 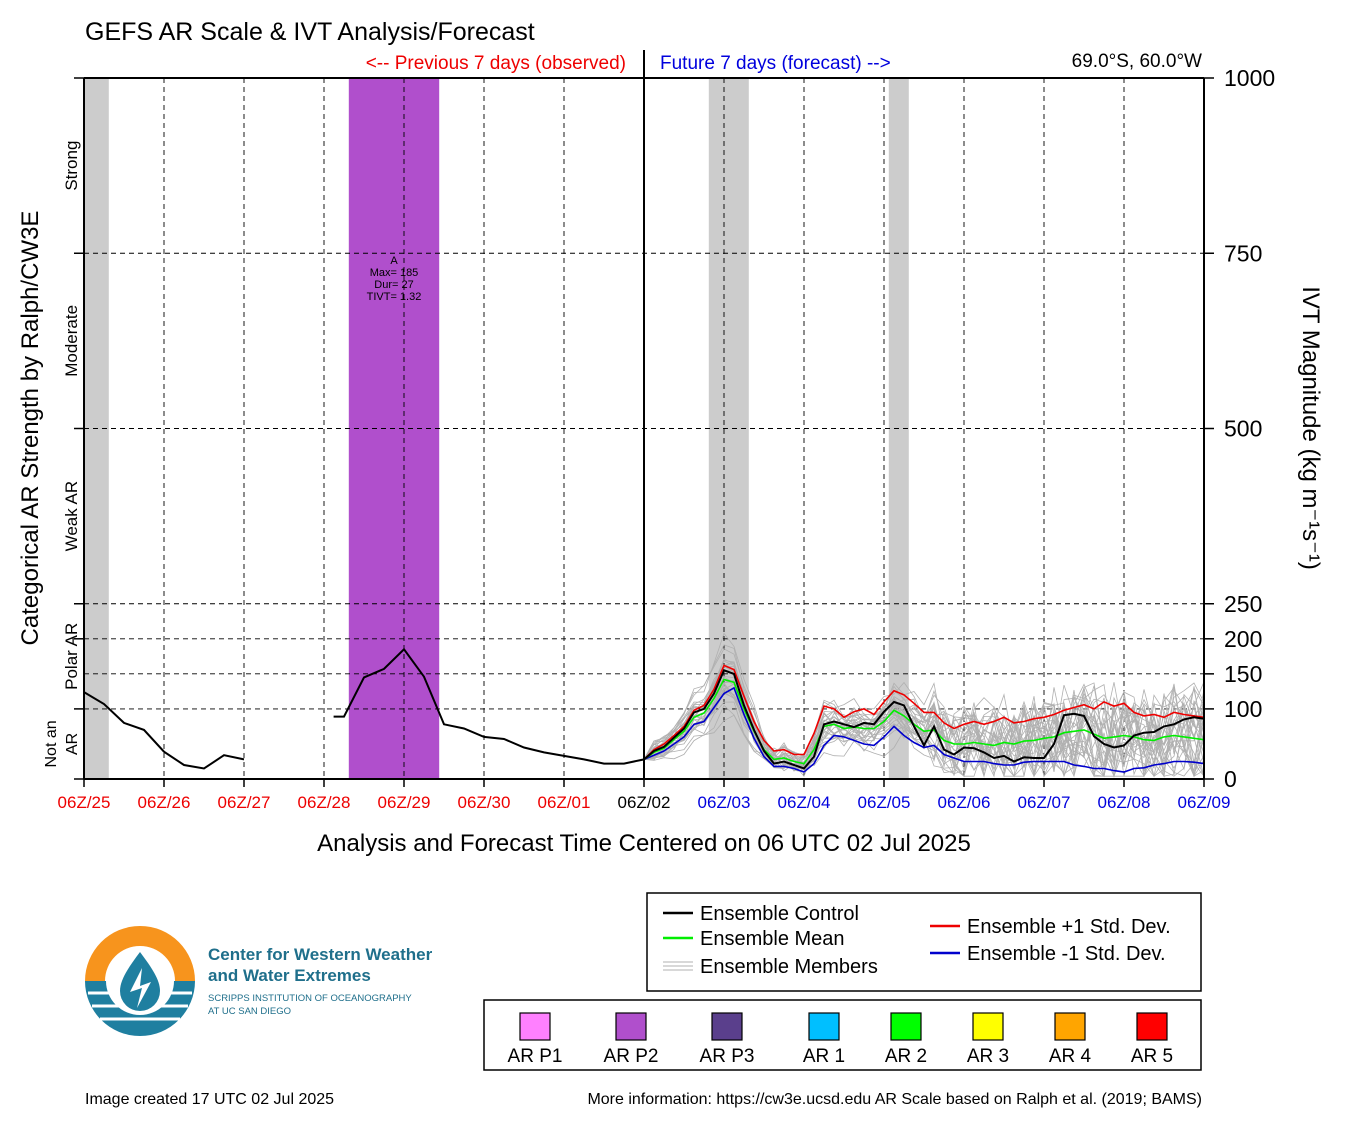 I want to click on ar-scale-label: AR 3, so click(x=988, y=1056).